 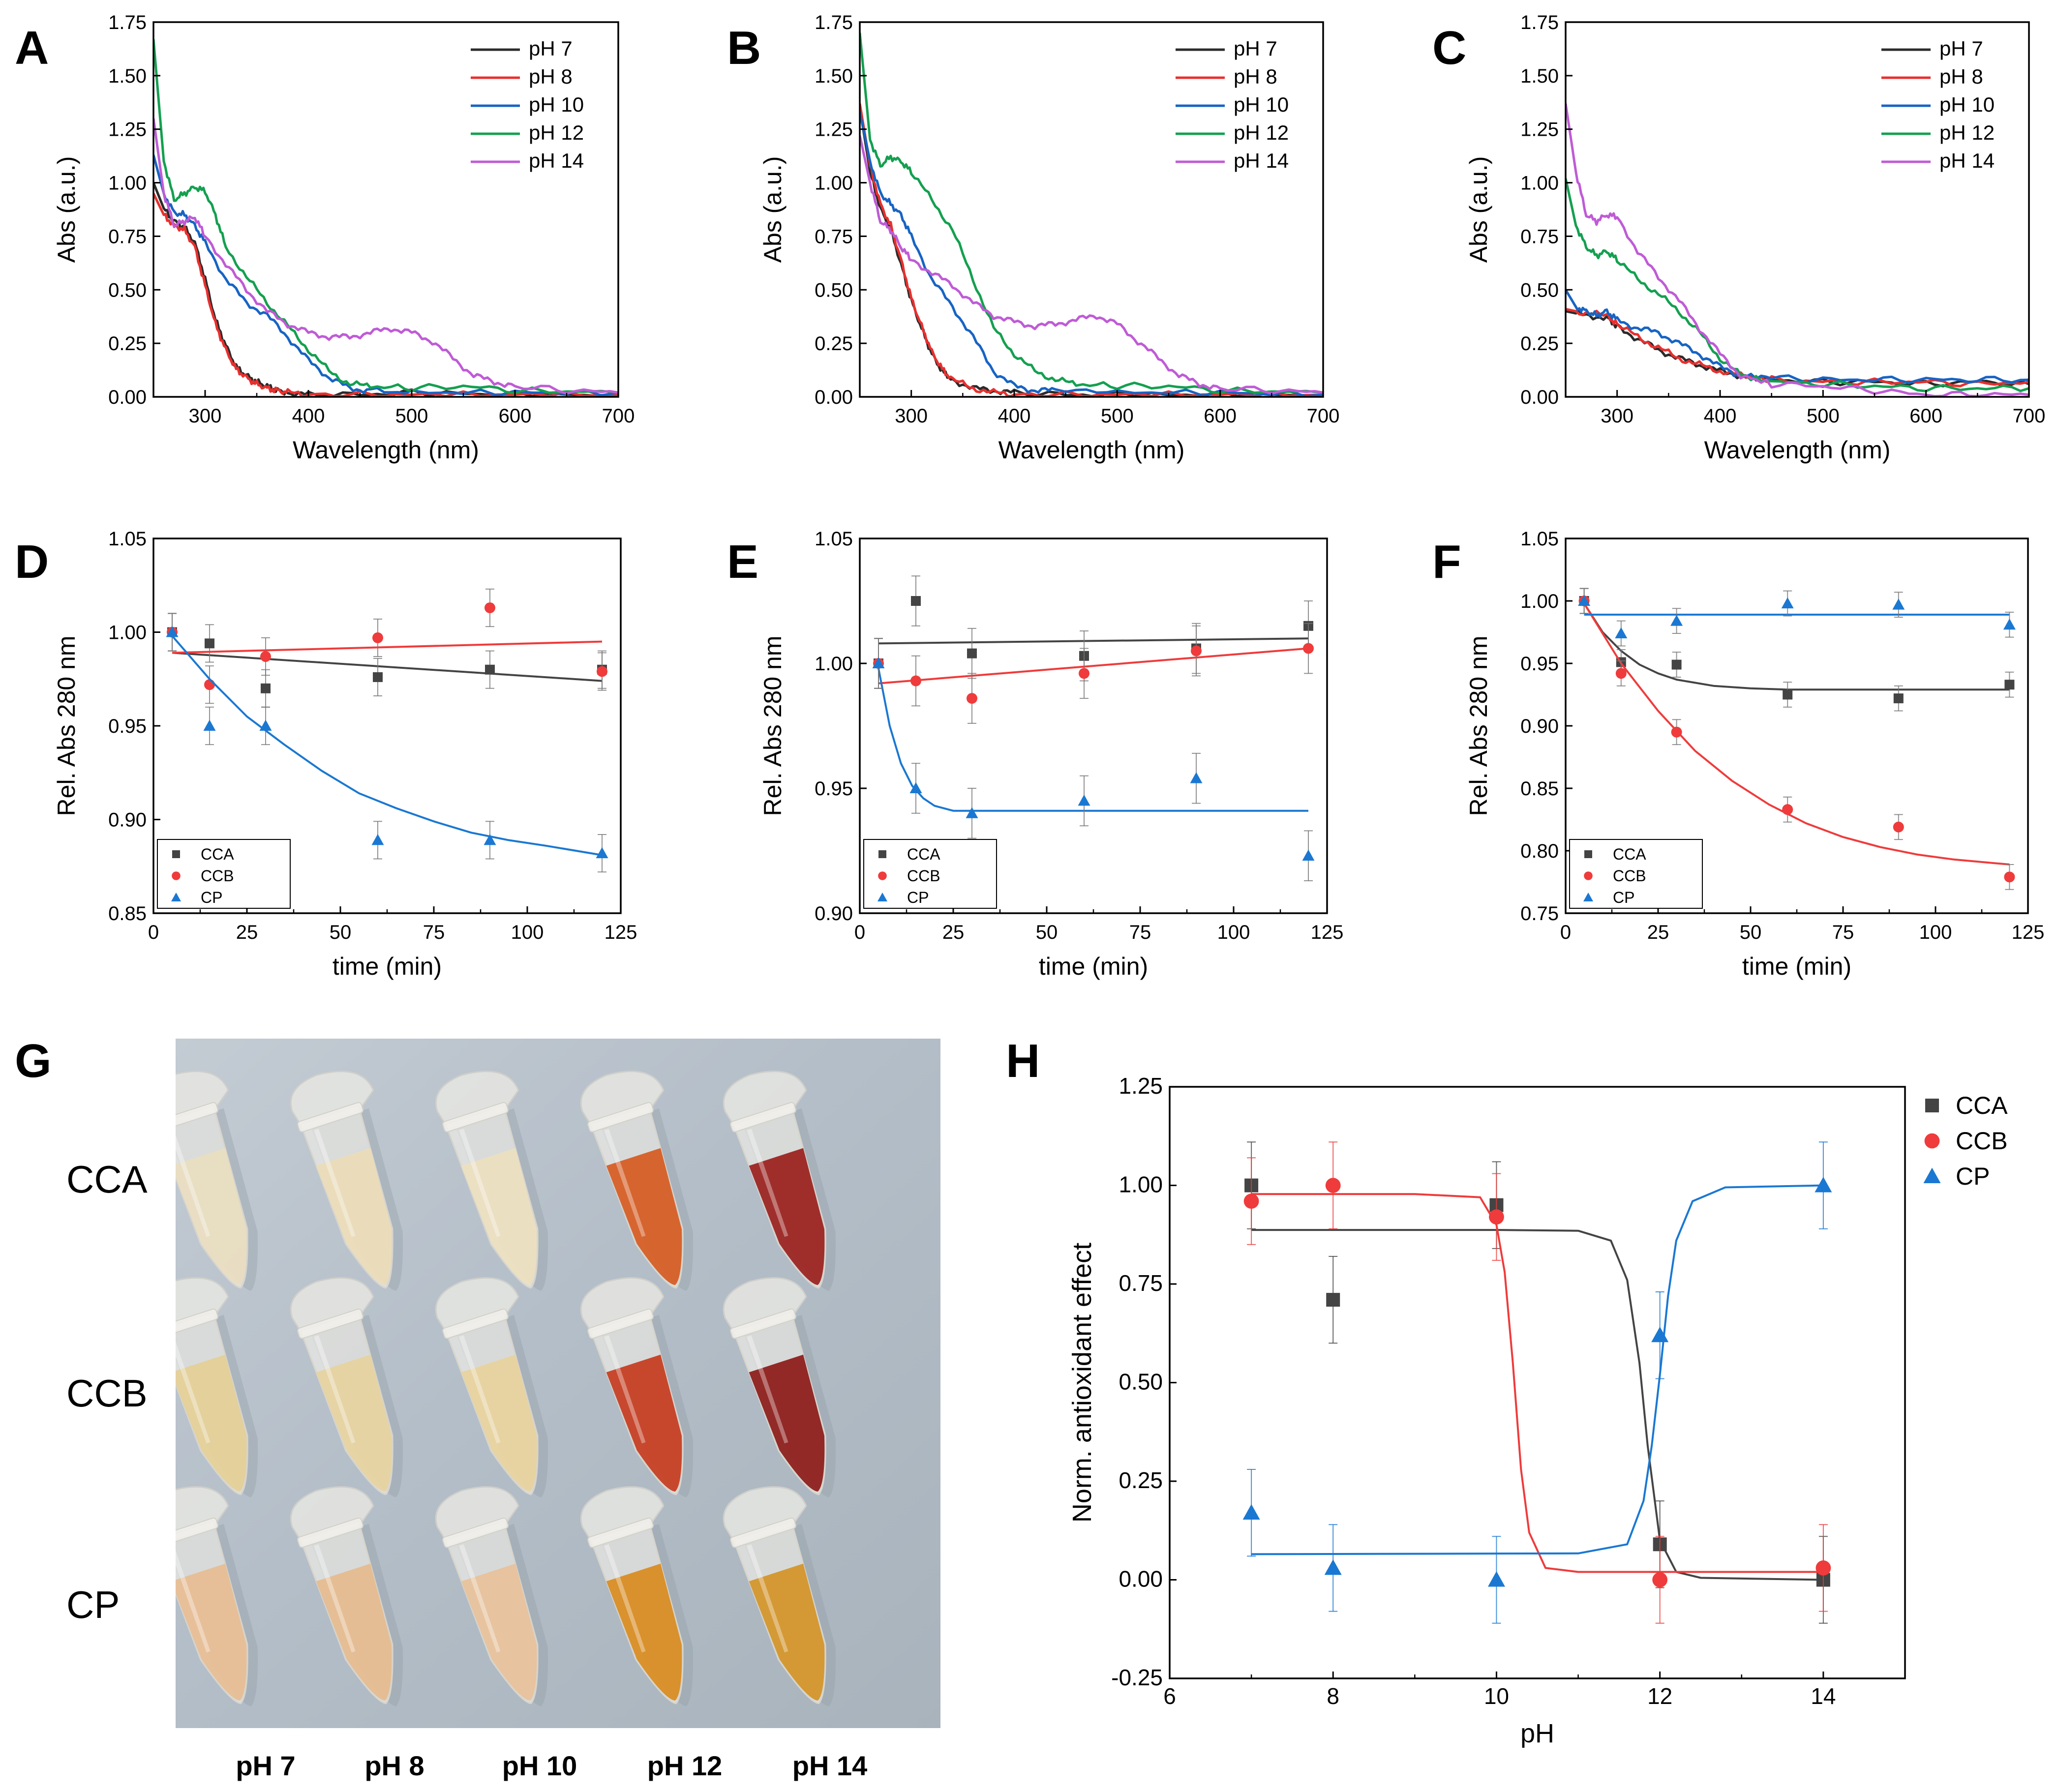 I want to click on y-axis: 0.00 0.25 0.50 0.75 1.00 1.25 1.50 1.75, so click(x=841, y=210).